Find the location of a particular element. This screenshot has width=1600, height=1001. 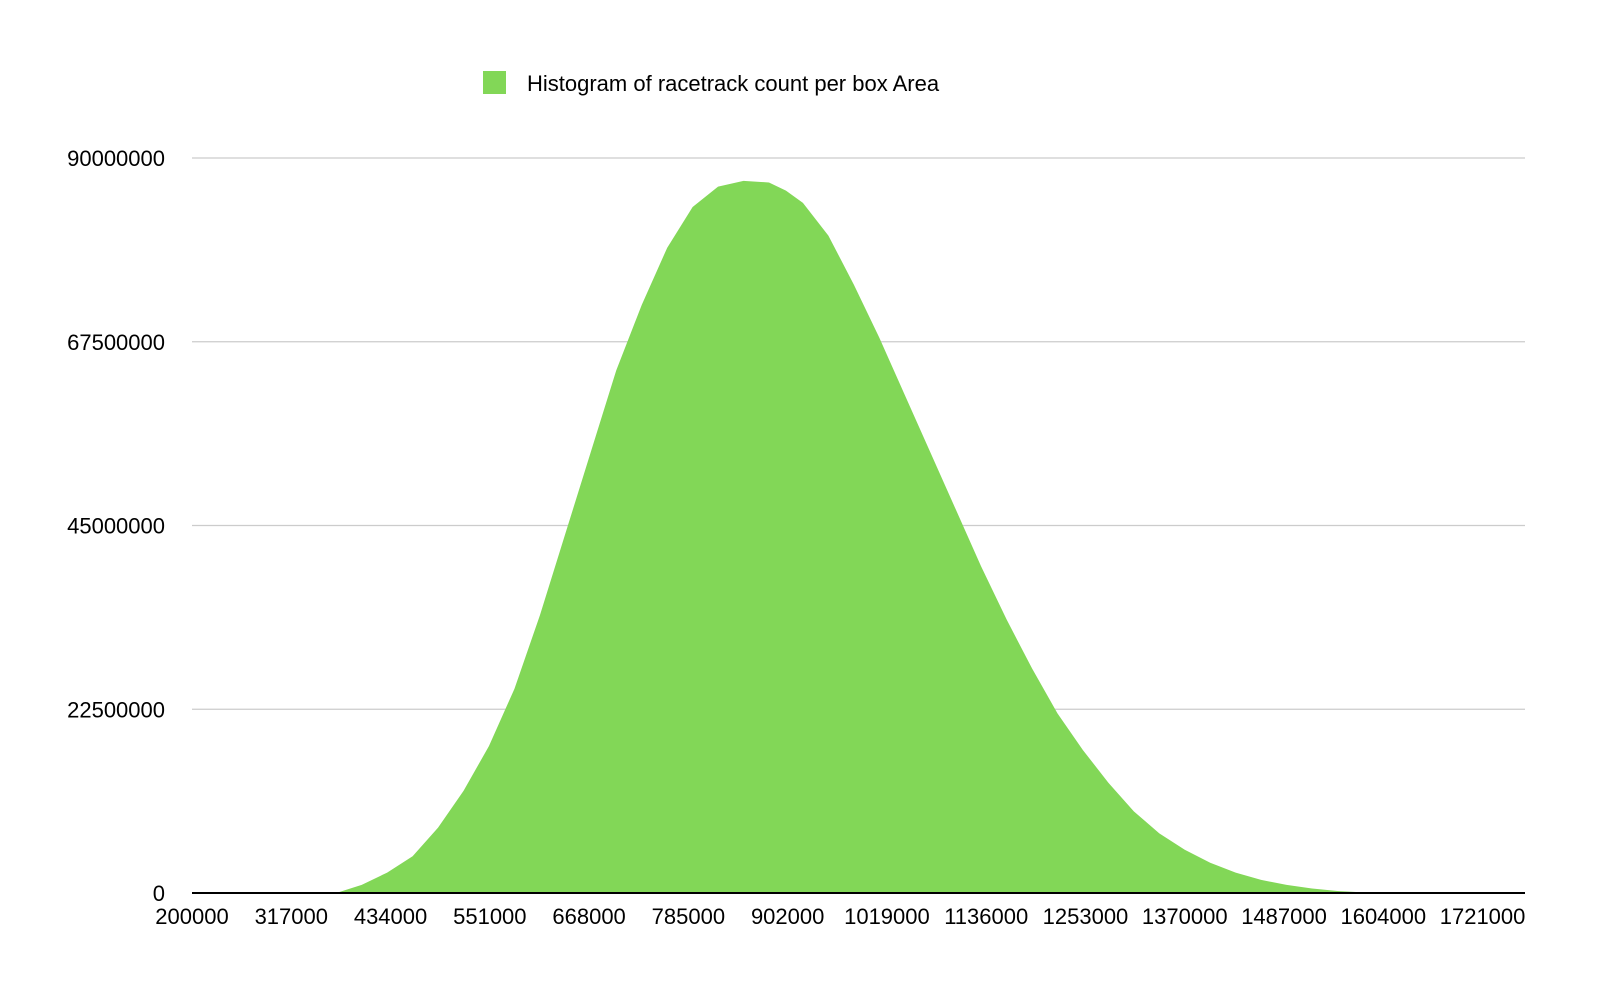

y-tick-label: 90000000 is located at coordinates (116, 158).